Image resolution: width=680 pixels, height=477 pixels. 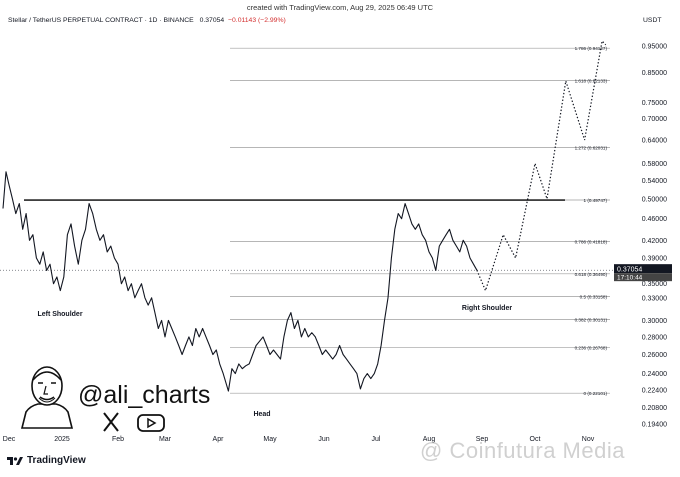 What do you see at coordinates (643, 269) in the screenshot?
I see `price-badge-bg` at bounding box center [643, 269].